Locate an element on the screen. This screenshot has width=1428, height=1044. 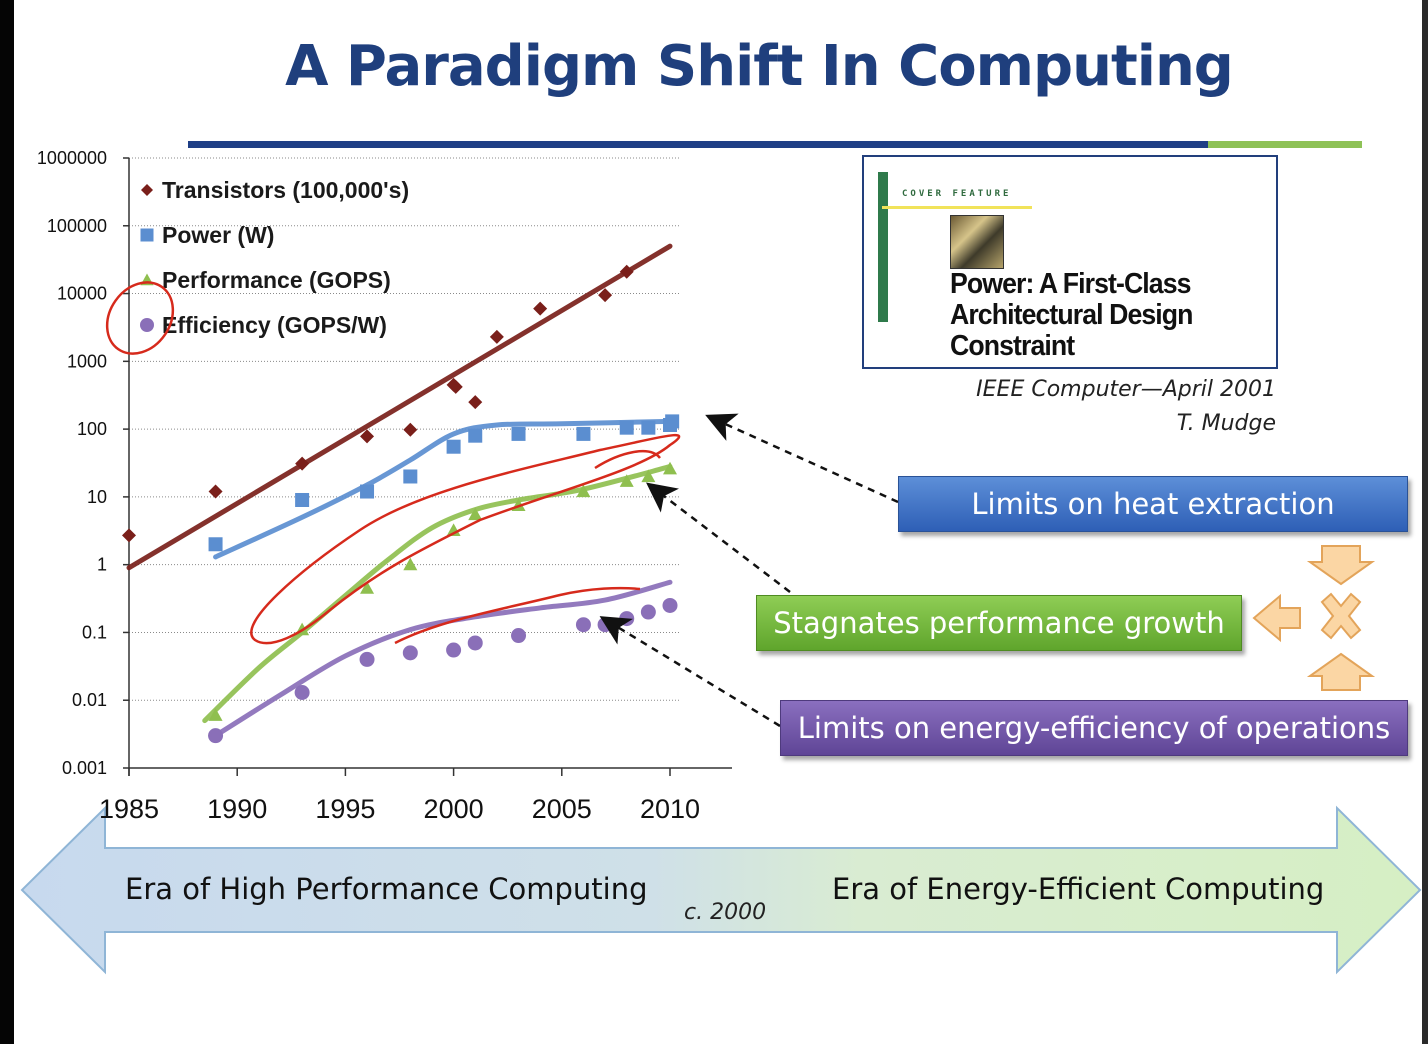
cover-kicker: COVER FEATURE is located at coordinates (957, 194).